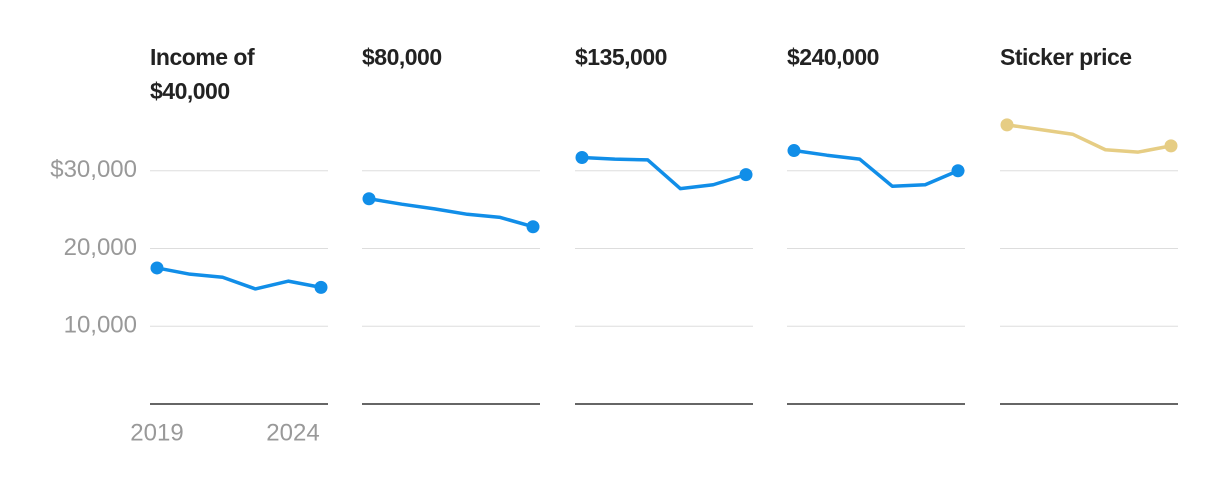  Describe the element at coordinates (402, 57) in the screenshot. I see `panel-title: $80,000` at that location.